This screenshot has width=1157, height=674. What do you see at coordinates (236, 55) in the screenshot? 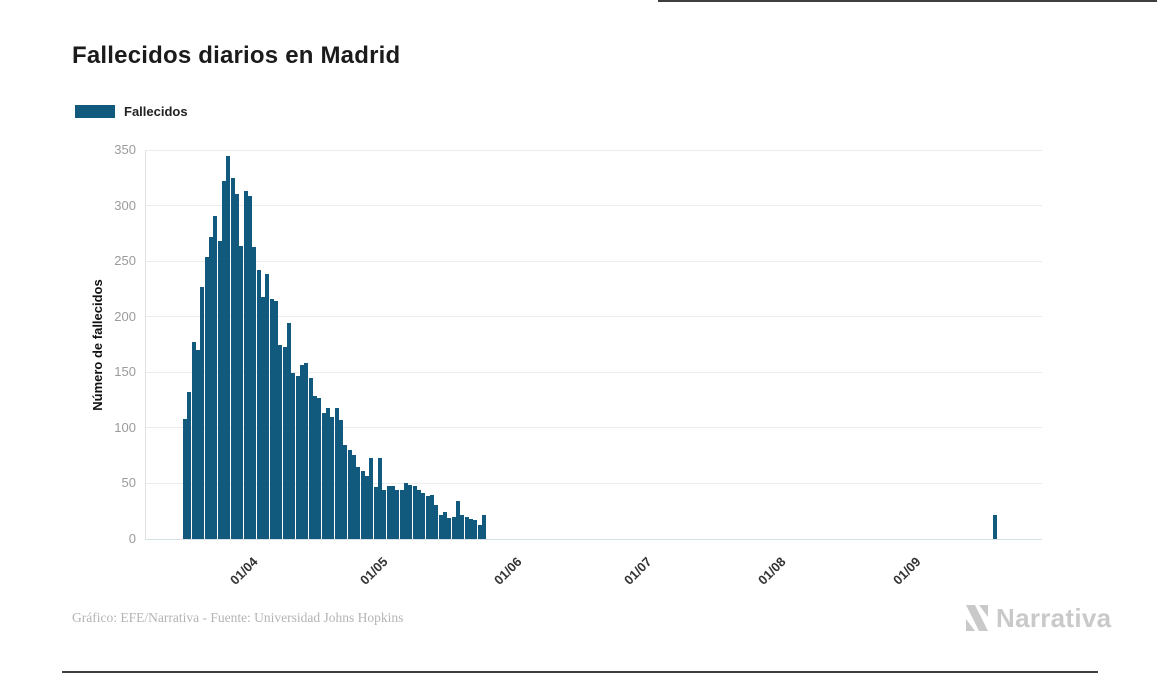
I see `chart-title: Fallecidos diarios en Madrid` at bounding box center [236, 55].